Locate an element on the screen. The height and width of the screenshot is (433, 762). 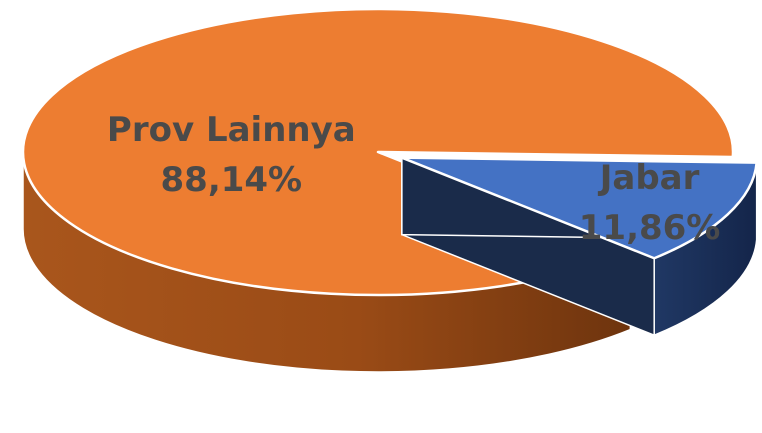
slice-value-jabar: 11,86% is located at coordinates (650, 228).